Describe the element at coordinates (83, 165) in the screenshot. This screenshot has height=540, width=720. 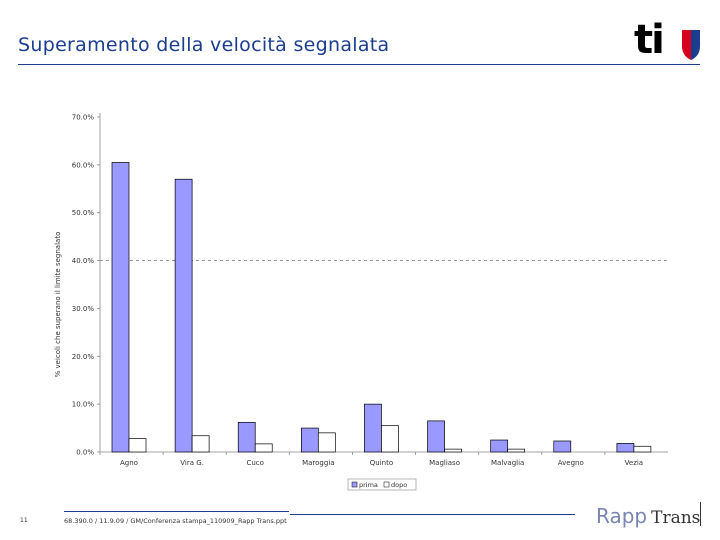
I see `y-tick-label: 60.0%` at that location.